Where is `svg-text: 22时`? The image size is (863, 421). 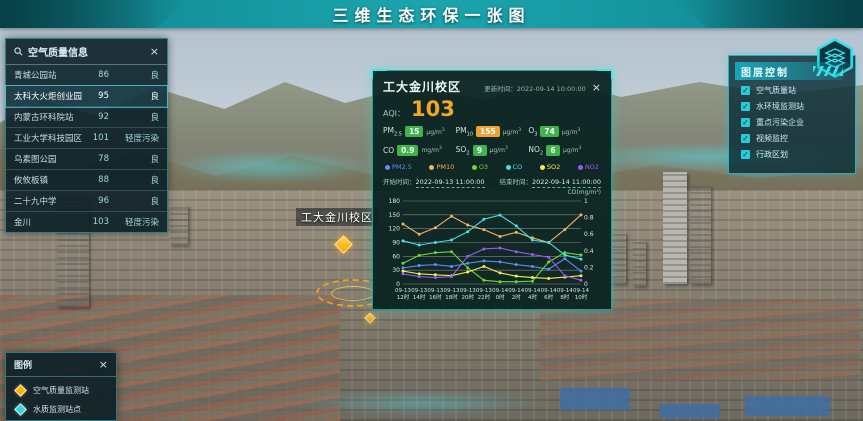 svg-text: 22时 is located at coordinates (484, 297).